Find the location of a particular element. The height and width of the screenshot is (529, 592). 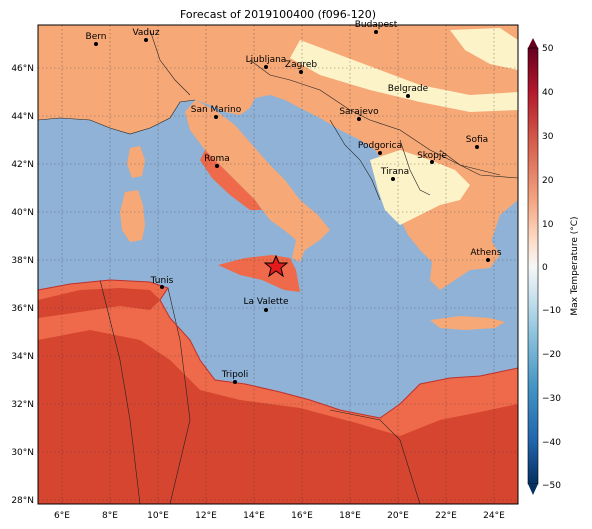

colorbar-tick: 10 is located at coordinates (548, 225).